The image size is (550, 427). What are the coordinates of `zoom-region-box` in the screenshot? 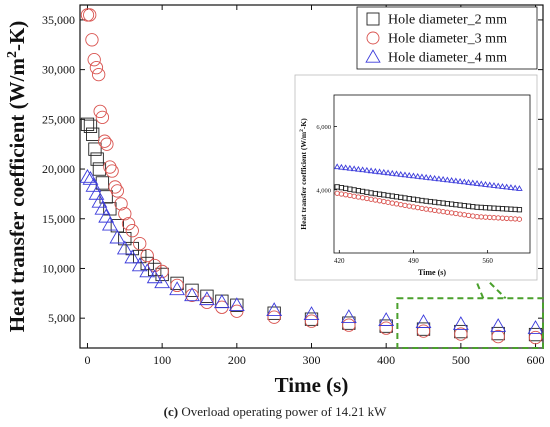 It's located at (470, 323).